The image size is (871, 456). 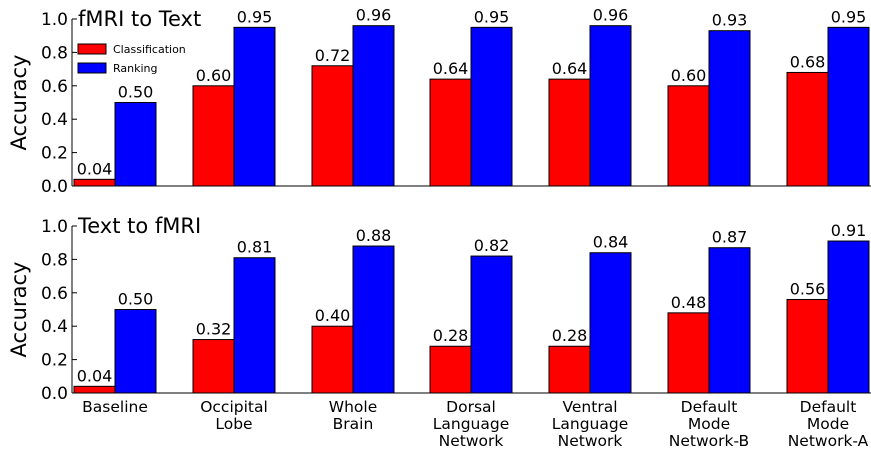 What do you see at coordinates (149, 49) in the screenshot?
I see `legend-label-classification: Classification` at bounding box center [149, 49].